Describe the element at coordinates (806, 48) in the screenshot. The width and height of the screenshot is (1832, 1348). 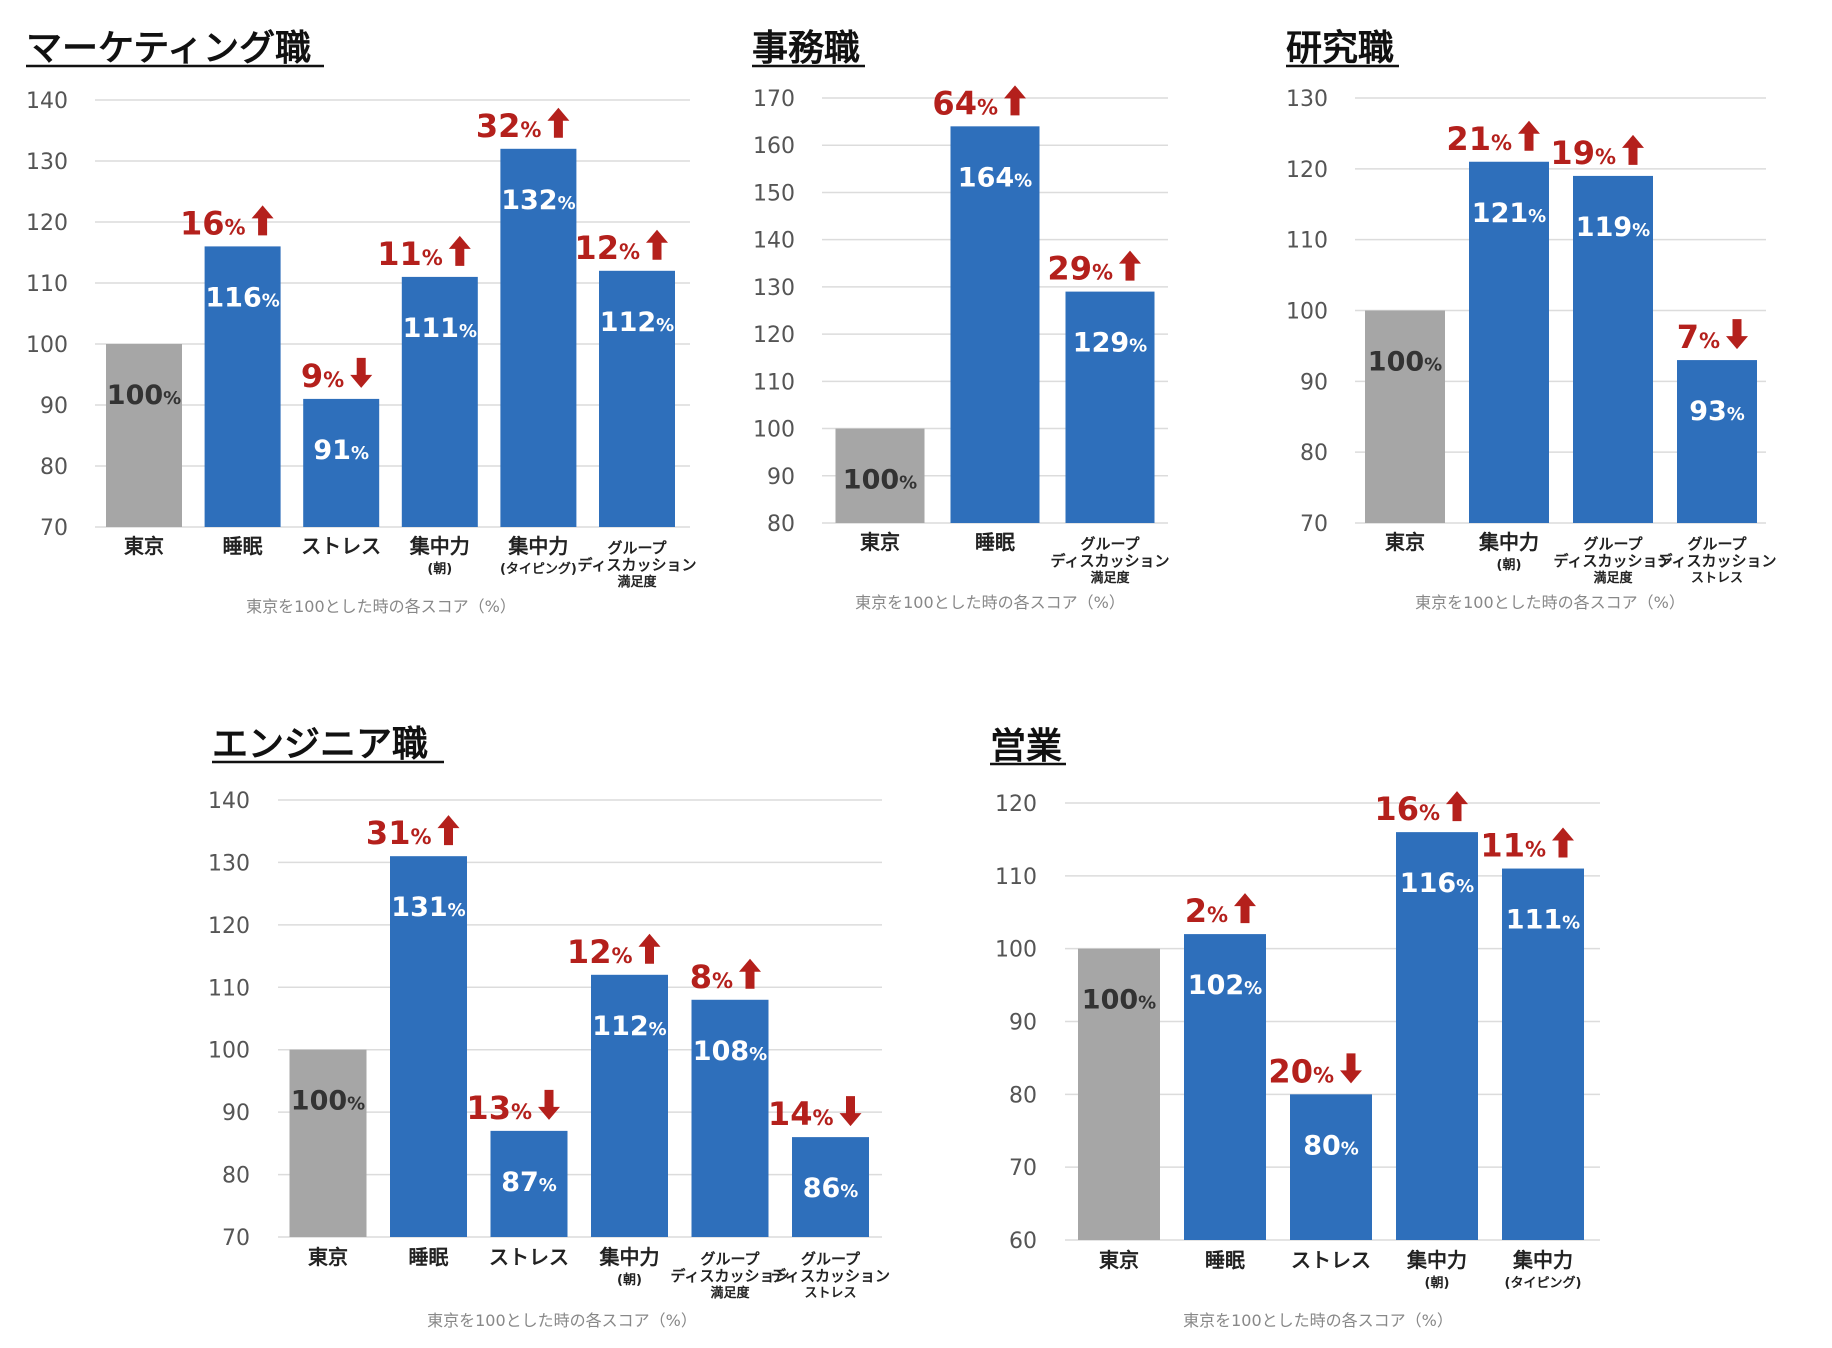
I see `chart-title: 事務職` at that location.